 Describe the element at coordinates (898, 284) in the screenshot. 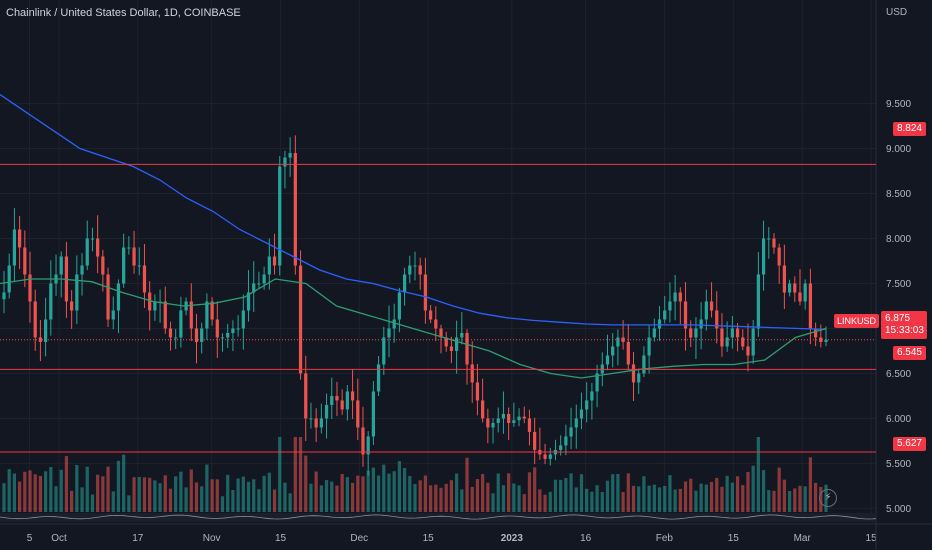

I see `y-tick-label: 7.500` at that location.